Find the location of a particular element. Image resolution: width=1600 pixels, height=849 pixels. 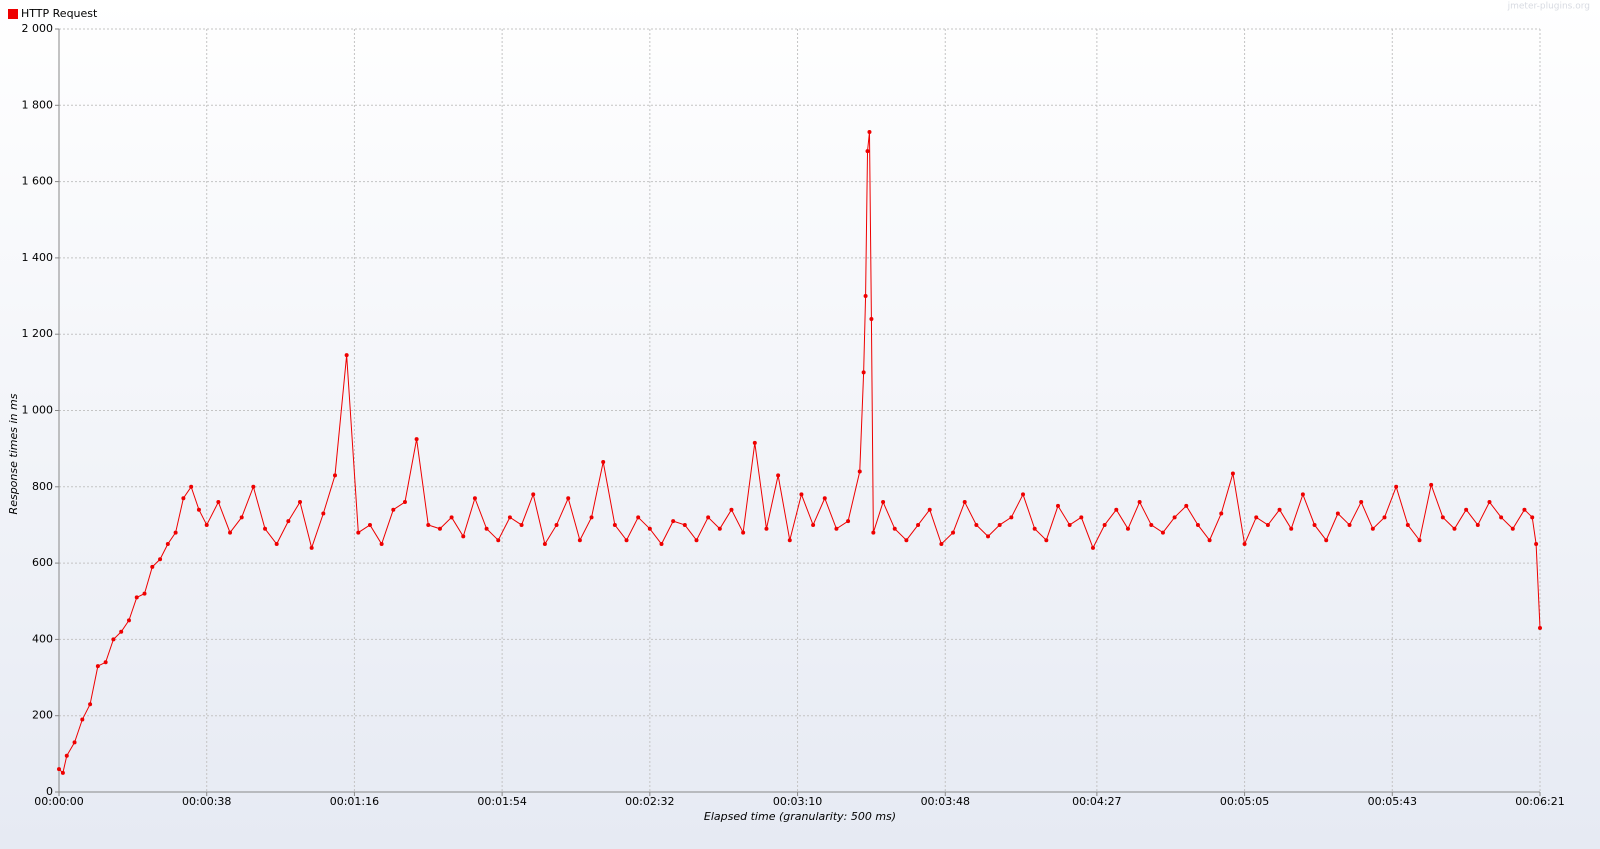

y-tick-label: 400 is located at coordinates (42, 638).